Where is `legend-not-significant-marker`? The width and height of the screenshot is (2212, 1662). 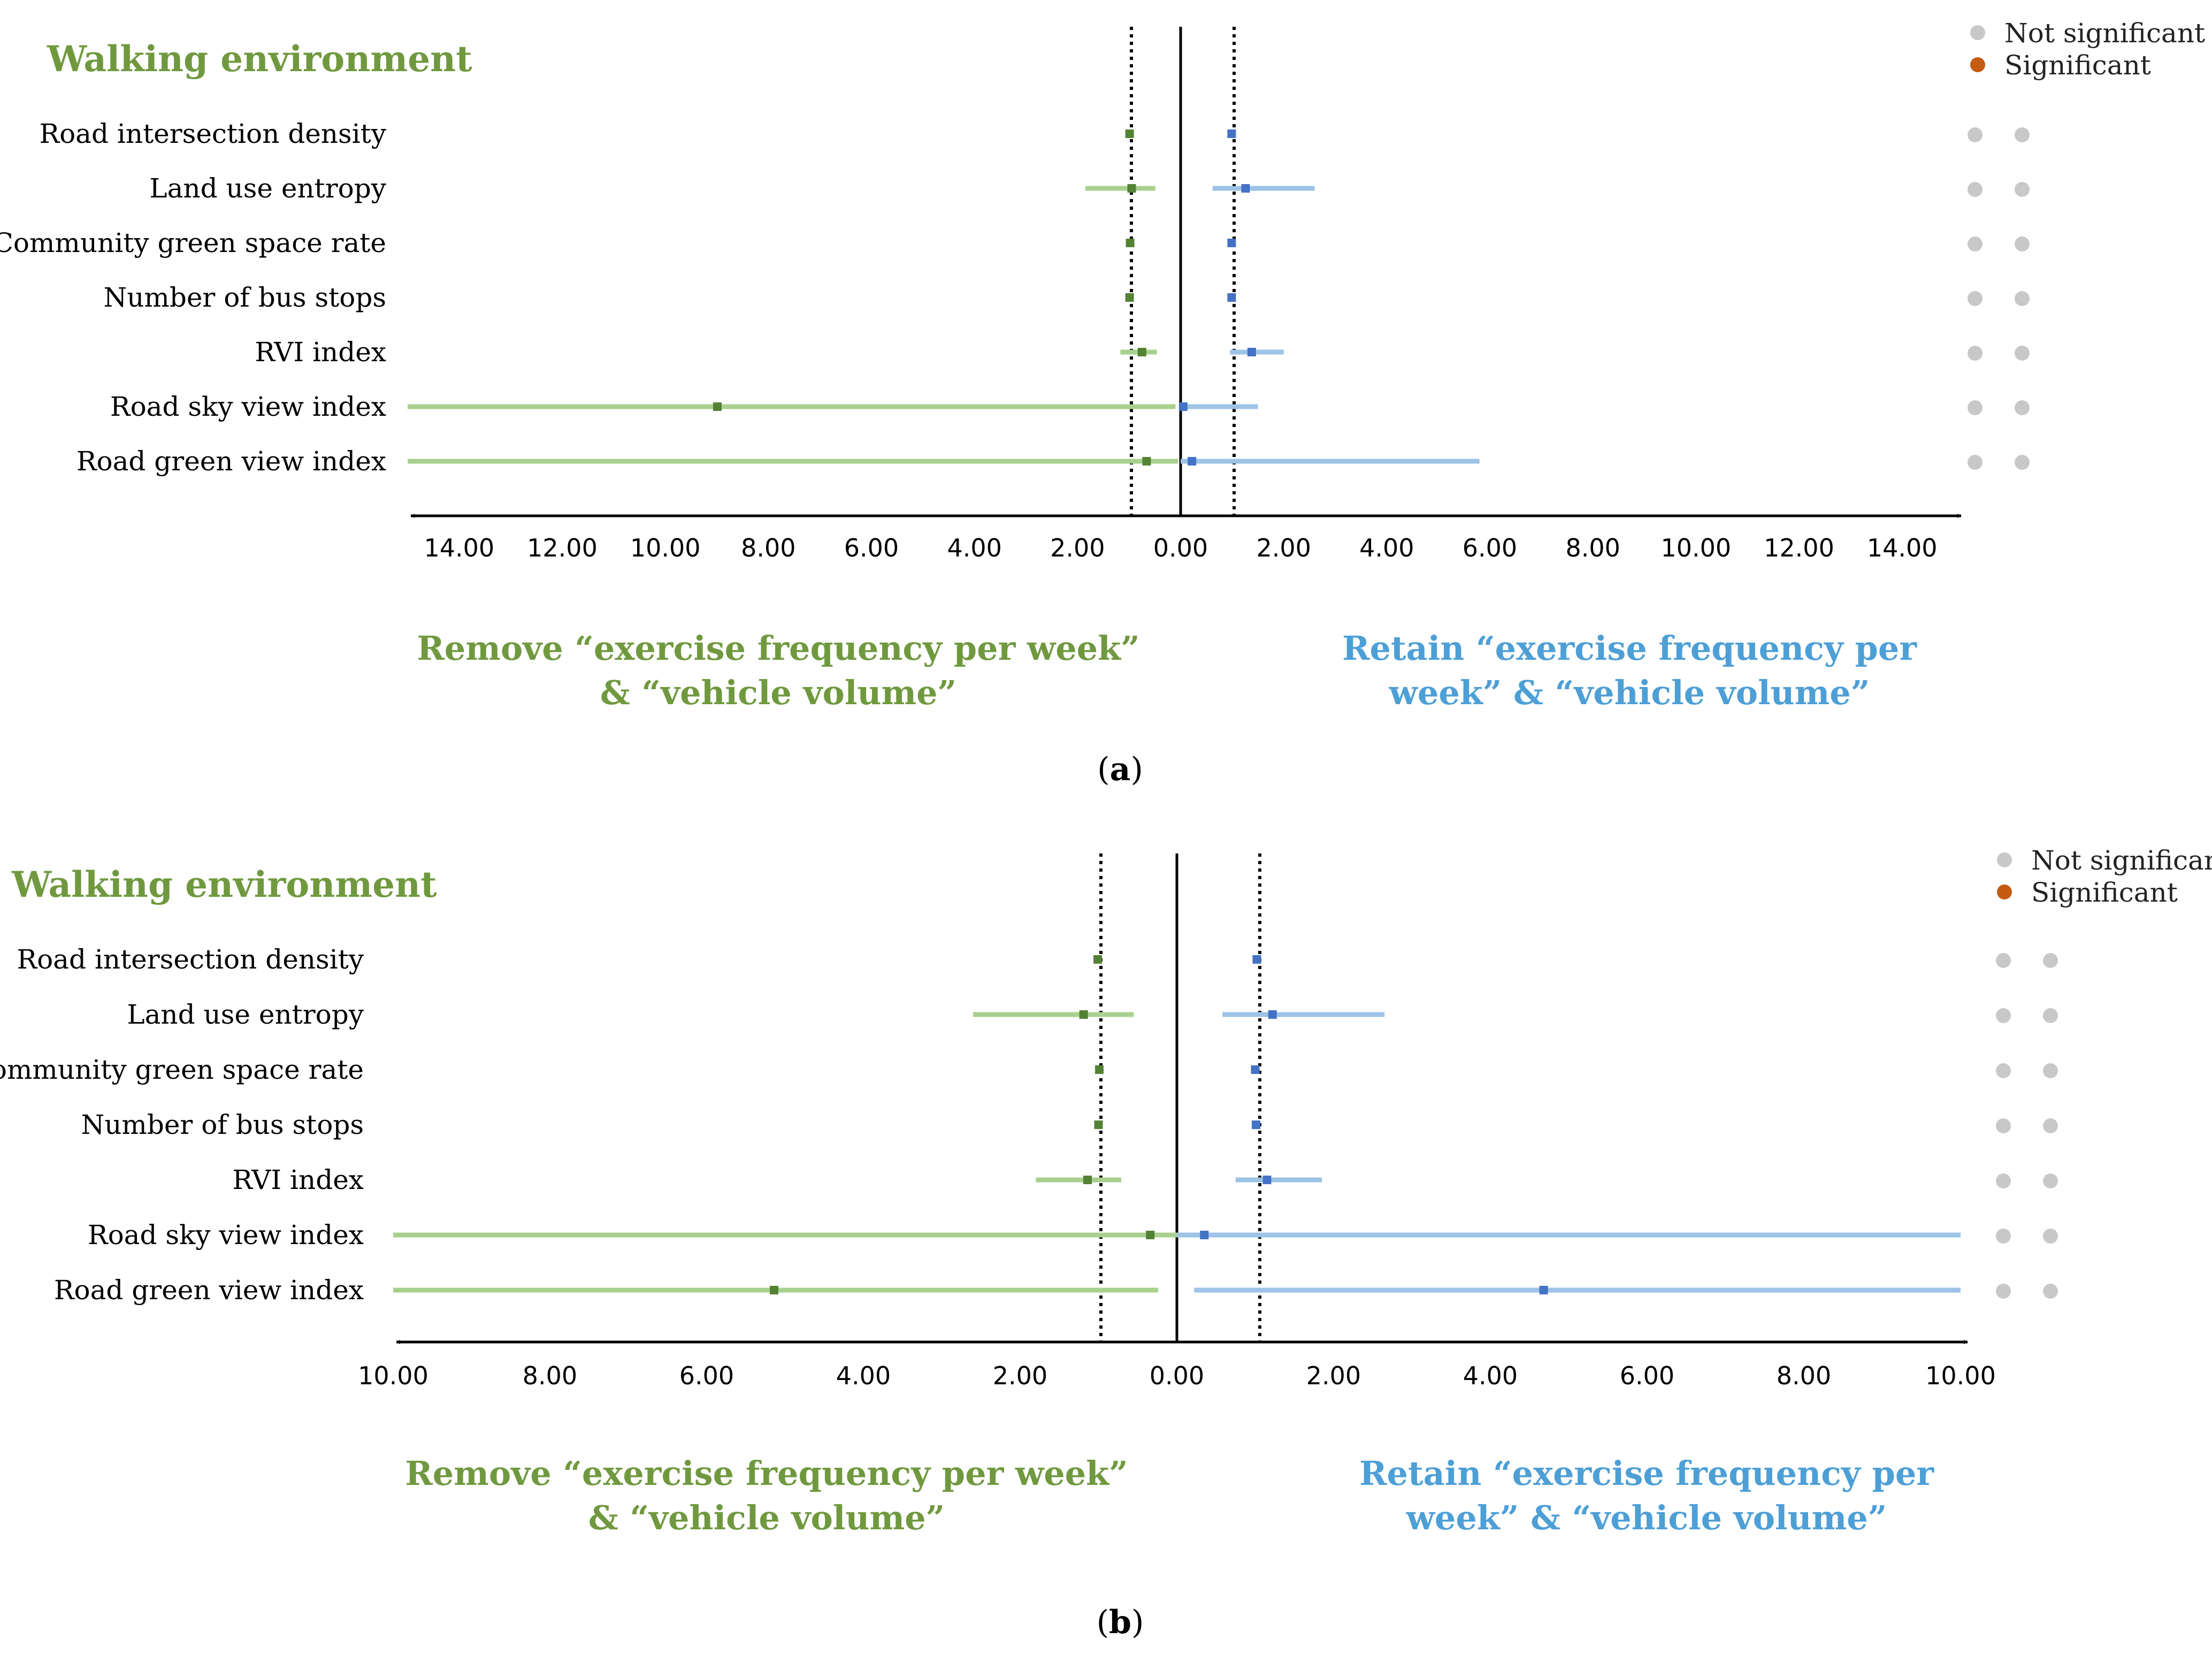 legend-not-significant-marker is located at coordinates (2005, 860).